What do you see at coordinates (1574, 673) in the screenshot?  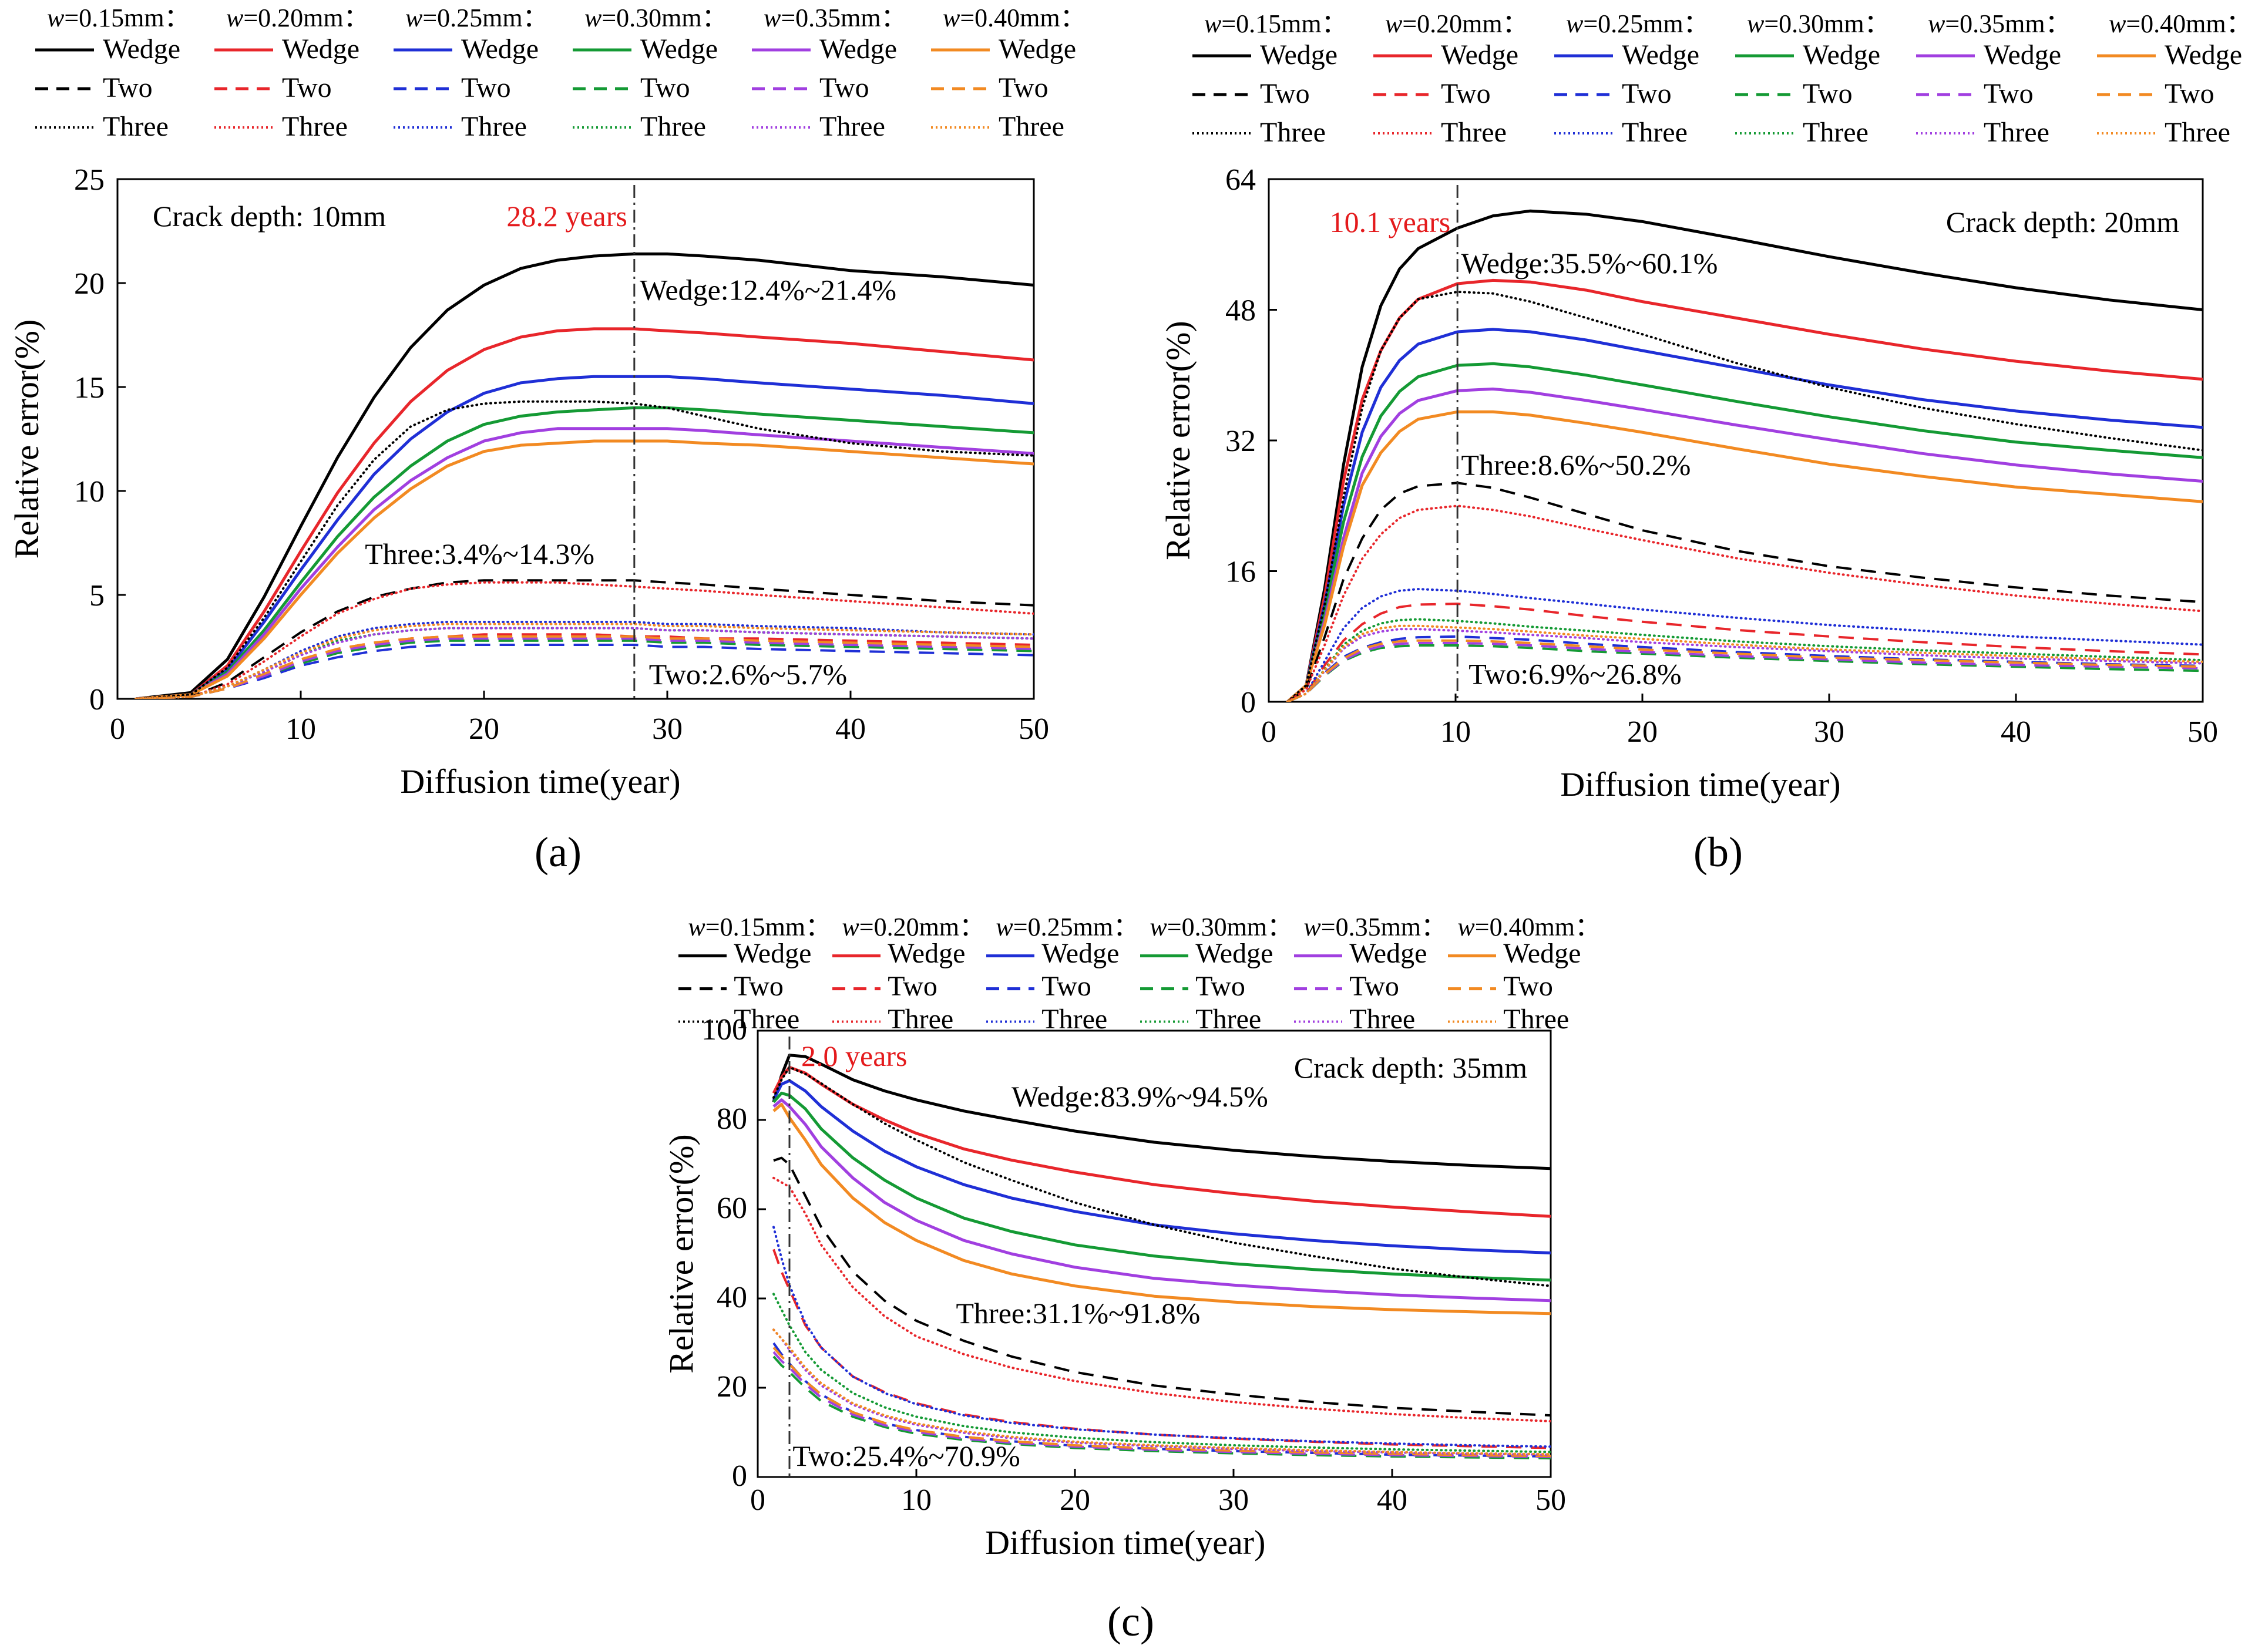 I see `range-annotation: Two:6.9%~26.8%` at bounding box center [1574, 673].